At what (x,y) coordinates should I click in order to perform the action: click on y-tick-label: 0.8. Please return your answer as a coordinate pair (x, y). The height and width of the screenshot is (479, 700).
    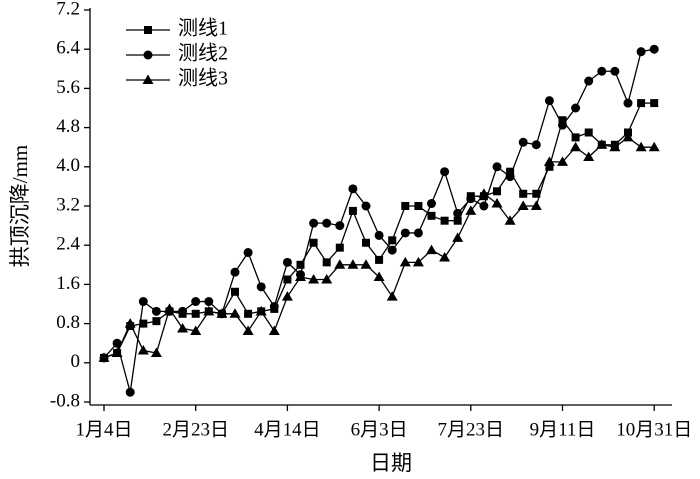
    Looking at the image, I should click on (68, 322).